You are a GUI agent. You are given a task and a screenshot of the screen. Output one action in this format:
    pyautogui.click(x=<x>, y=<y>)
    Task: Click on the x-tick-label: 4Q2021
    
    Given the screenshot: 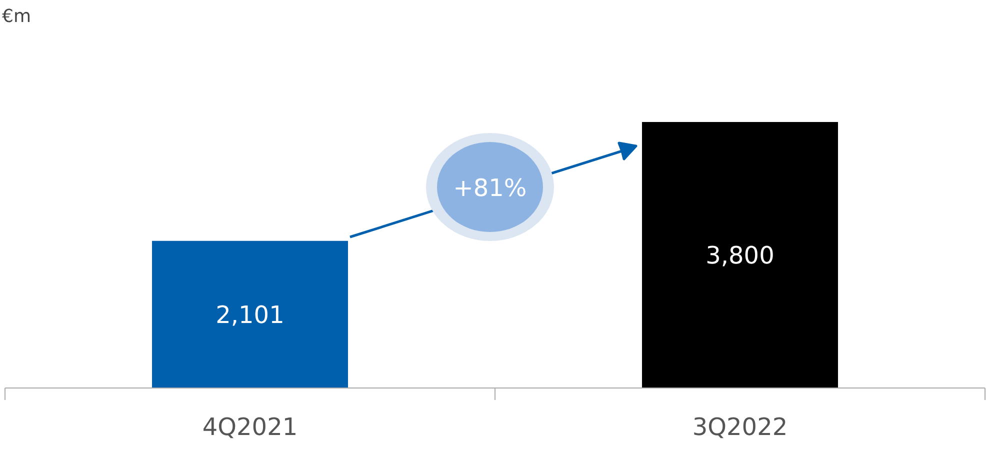 What is the action you would take?
    pyautogui.click(x=250, y=427)
    